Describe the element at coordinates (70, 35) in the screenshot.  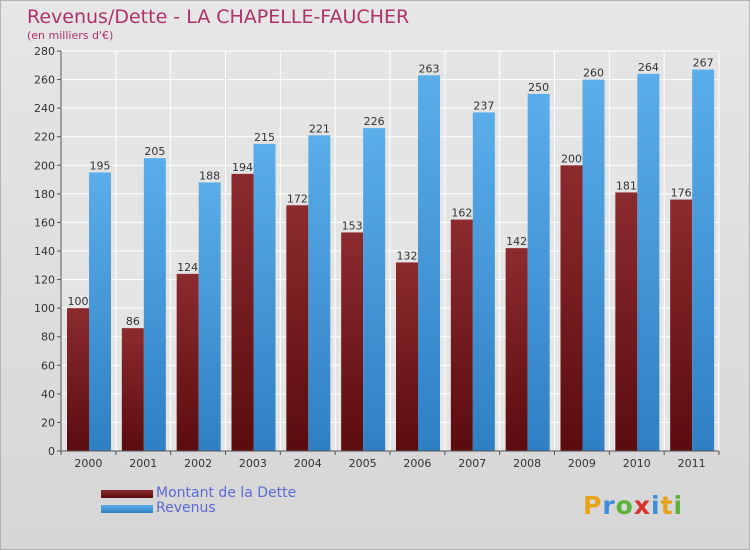
I see `chart-subtitle: (en milliers d'€)` at that location.